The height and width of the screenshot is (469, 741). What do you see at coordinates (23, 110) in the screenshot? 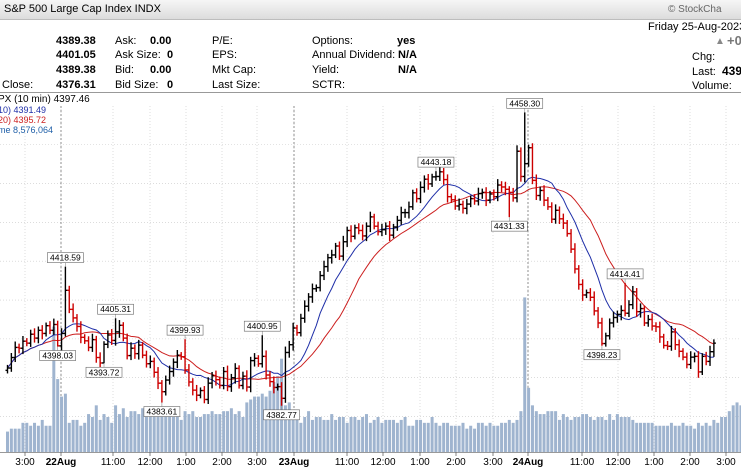
I see `legend-ma10: 10) 4391.49` at bounding box center [23, 110].